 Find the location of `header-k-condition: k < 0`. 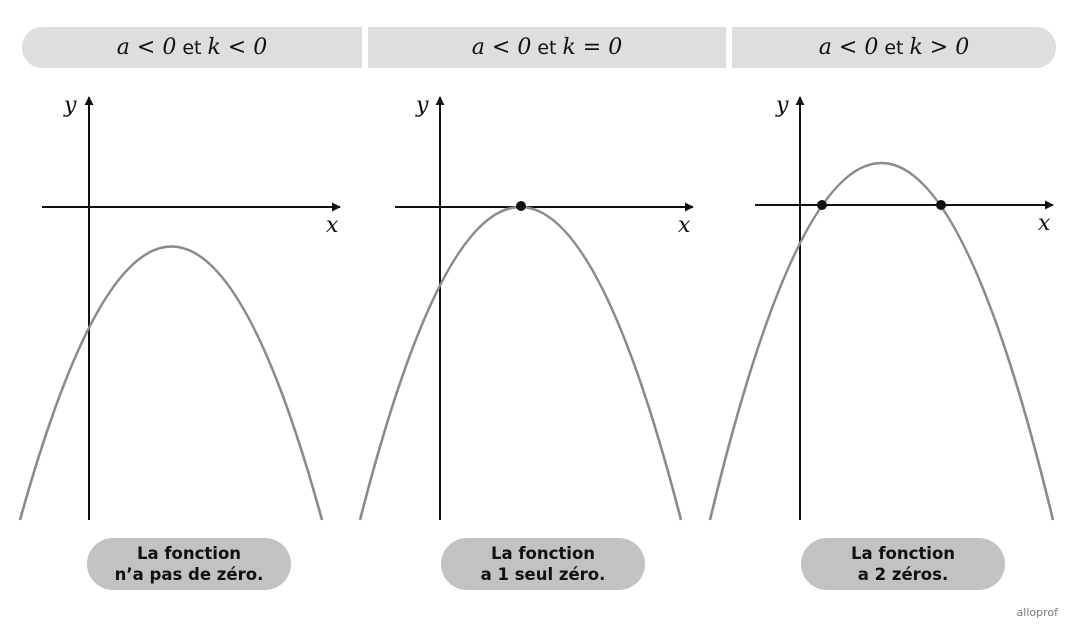

header-k-condition: k < 0 is located at coordinates (237, 47).